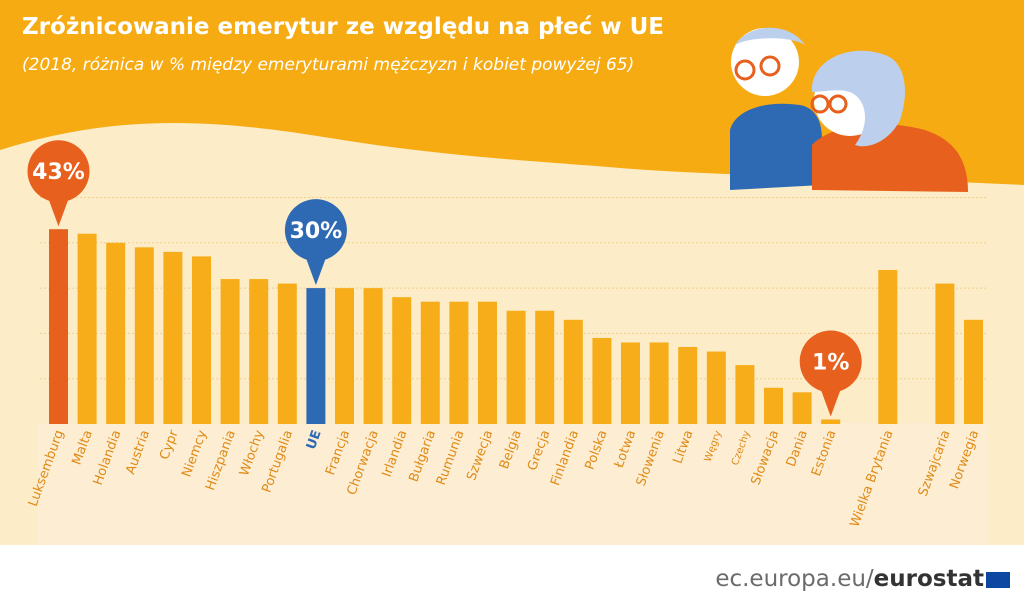  What do you see at coordinates (373, 356) in the screenshot?
I see `bar-chorwacja` at bounding box center [373, 356].